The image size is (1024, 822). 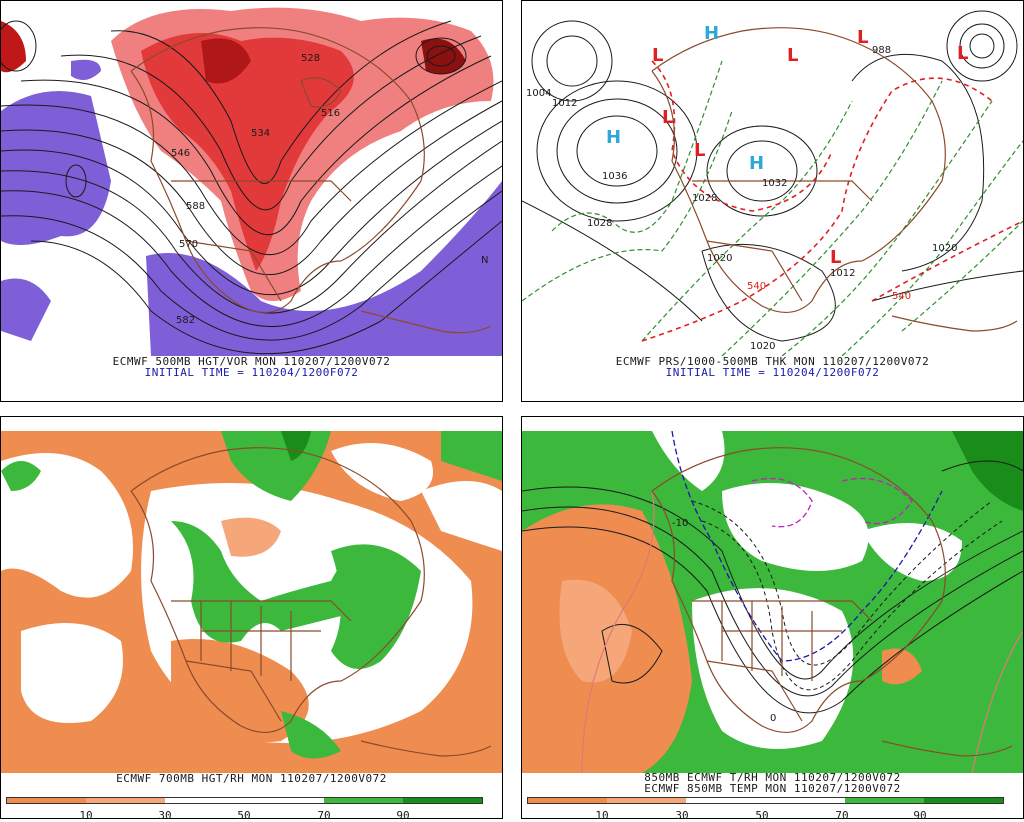 I want to click on scale-tick: 10, so click(x=602, y=815).